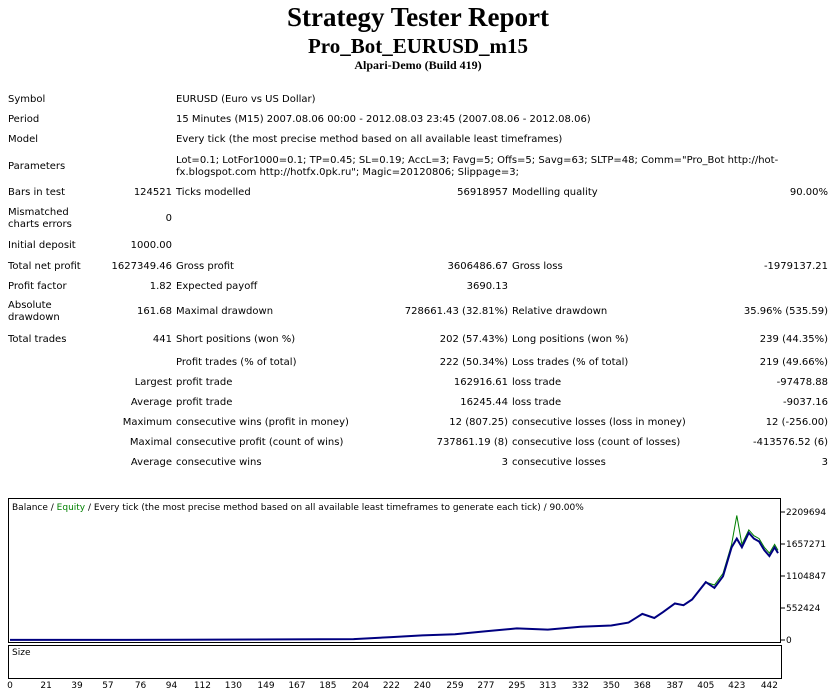  Describe the element at coordinates (151, 462) in the screenshot. I see `average-consecutive-label: Average` at that location.